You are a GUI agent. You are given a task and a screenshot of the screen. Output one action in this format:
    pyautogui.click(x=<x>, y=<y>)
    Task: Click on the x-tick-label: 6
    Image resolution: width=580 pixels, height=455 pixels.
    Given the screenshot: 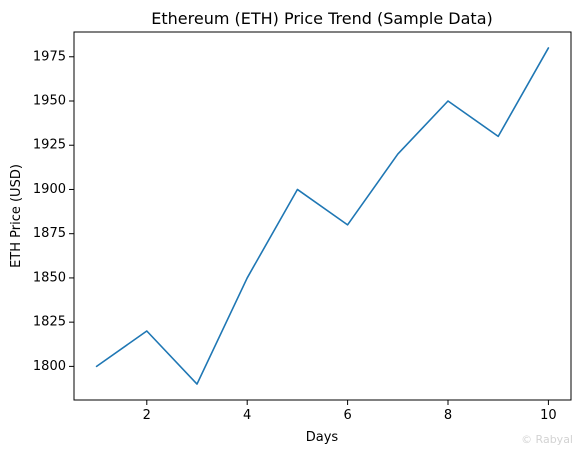 What is the action you would take?
    pyautogui.click(x=347, y=415)
    